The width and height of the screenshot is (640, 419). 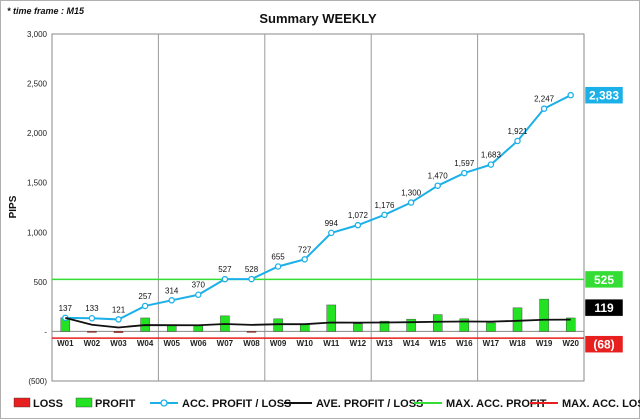 What do you see at coordinates (145, 343) in the screenshot?
I see `x-tick-label: W04` at bounding box center [145, 343].